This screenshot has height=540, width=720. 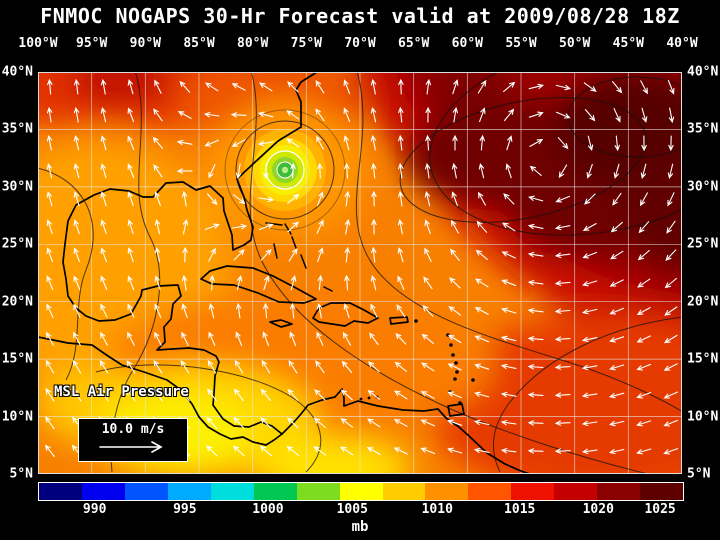 What do you see at coordinates (253, 43) in the screenshot?
I see `lon-label: 80°W` at bounding box center [253, 43].